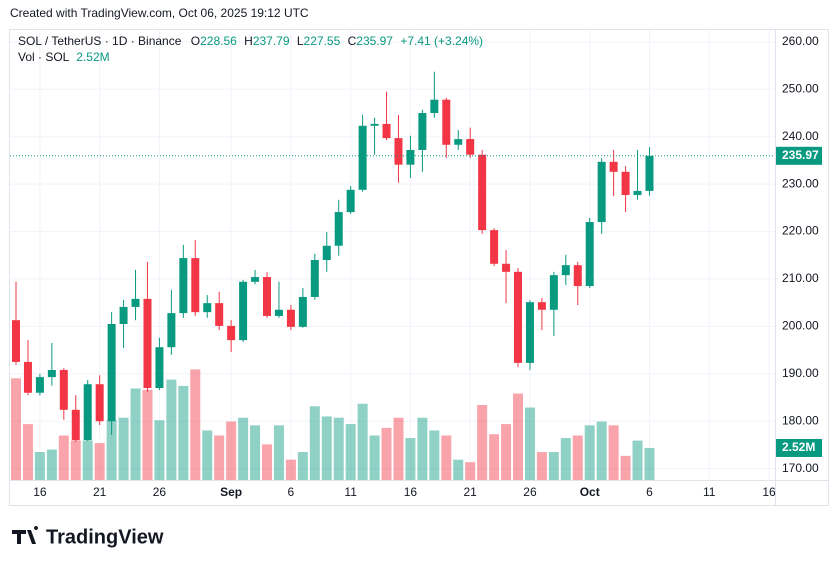 The image size is (839, 568). What do you see at coordinates (709, 492) in the screenshot?
I see `x-tick-label: 11` at bounding box center [709, 492].